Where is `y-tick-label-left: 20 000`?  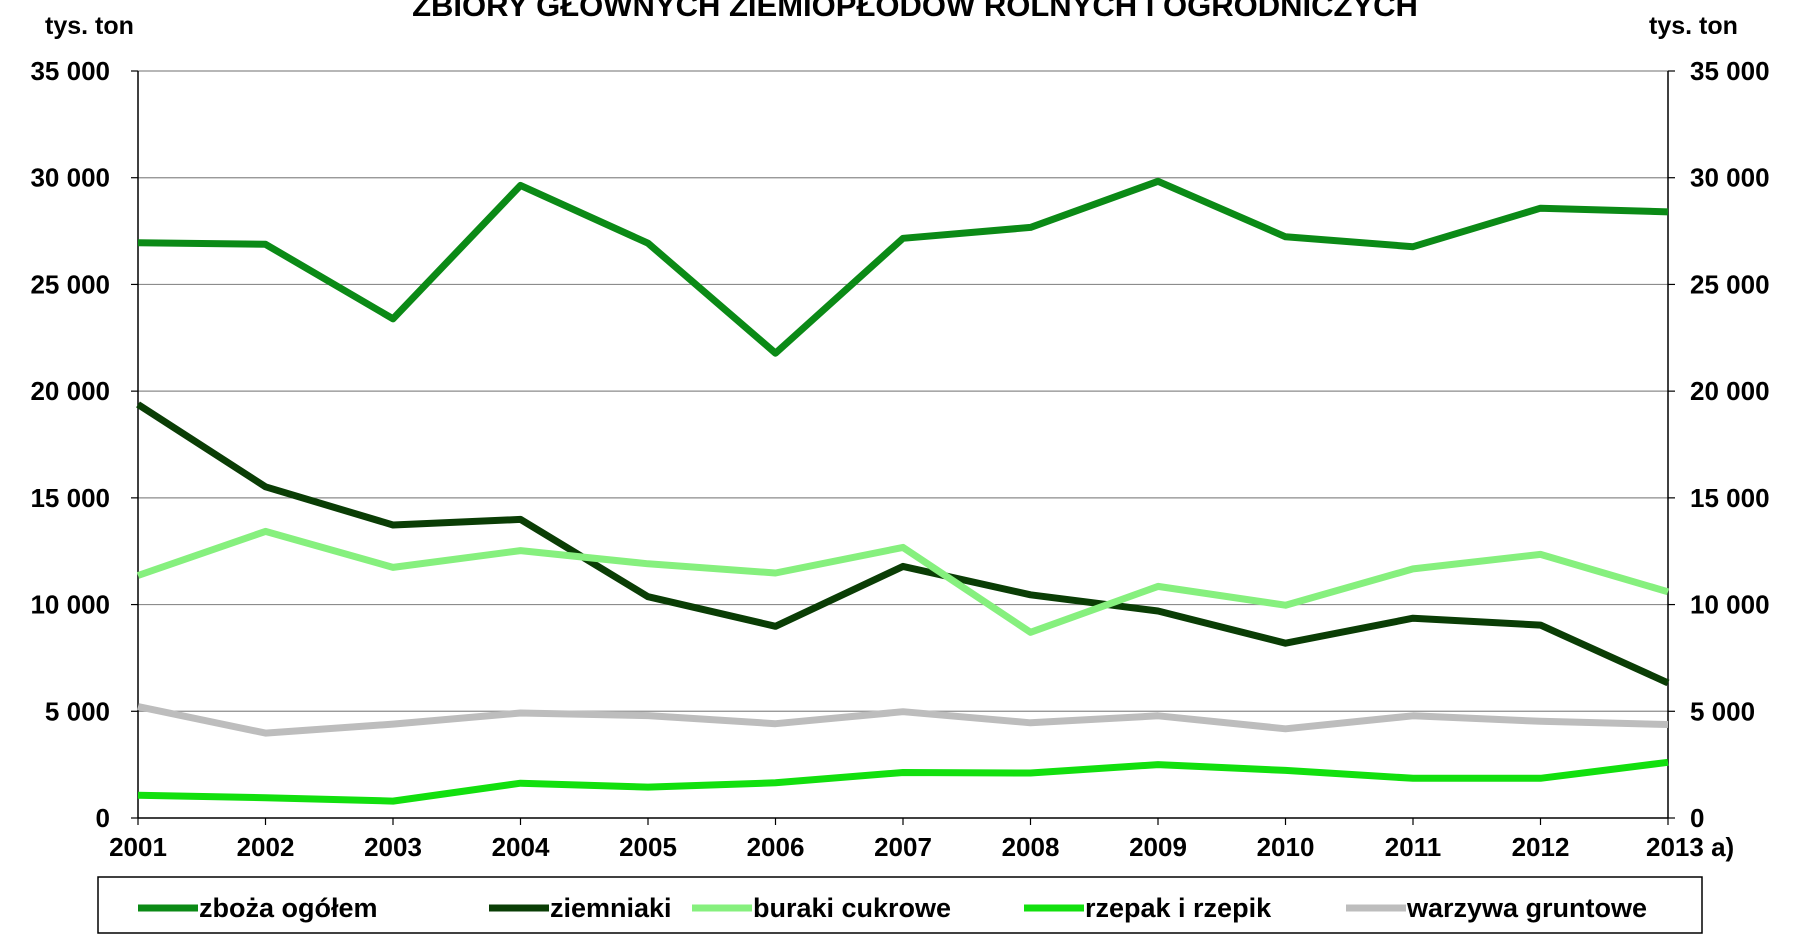 y-tick-label-left: 20 000 is located at coordinates (70, 391).